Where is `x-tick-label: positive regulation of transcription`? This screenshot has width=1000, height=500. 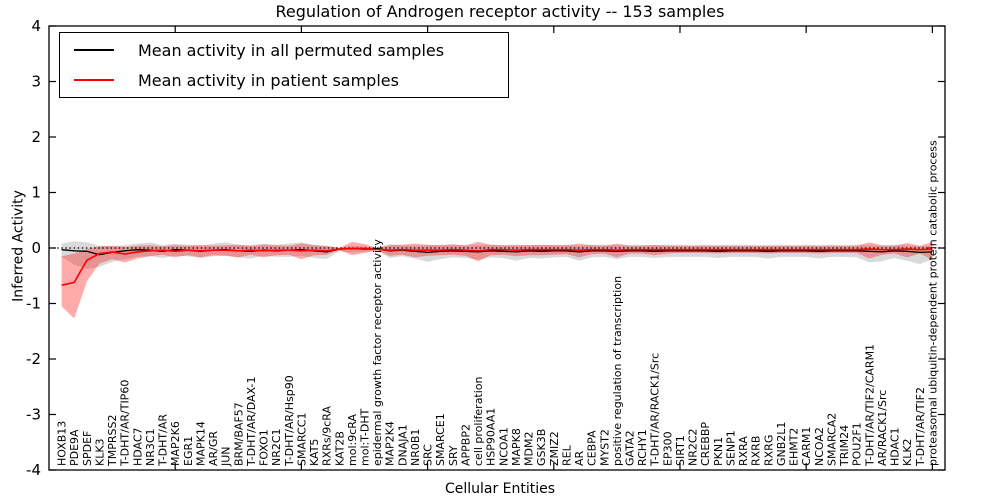 x-tick-label: positive regulation of transcription is located at coordinates (617, 371).